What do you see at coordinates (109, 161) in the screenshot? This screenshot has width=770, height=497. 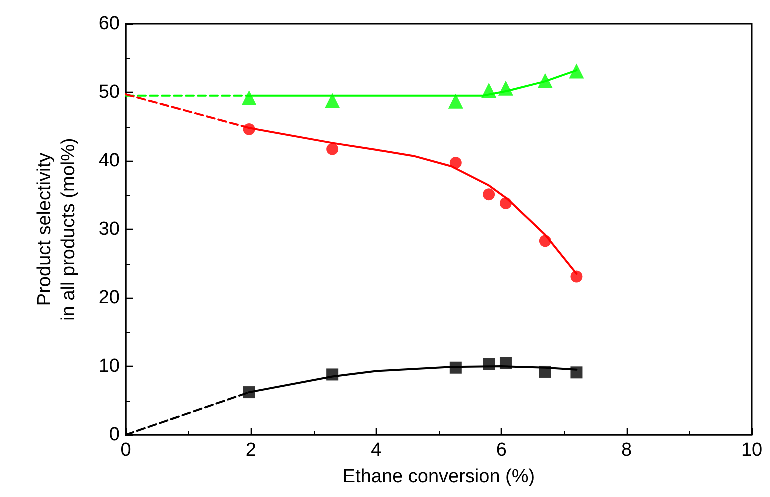 I see `y-tick-label: 40` at bounding box center [109, 161].